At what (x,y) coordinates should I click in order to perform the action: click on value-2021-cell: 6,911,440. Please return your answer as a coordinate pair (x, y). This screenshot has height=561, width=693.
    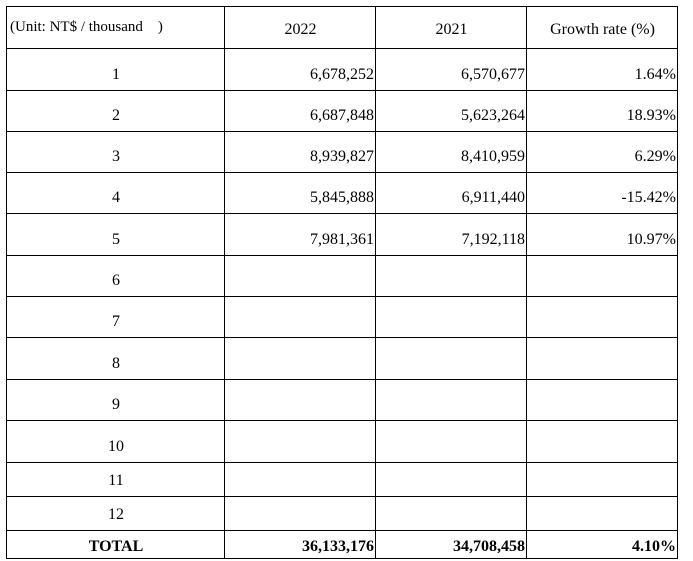
    Looking at the image, I should click on (451, 193).